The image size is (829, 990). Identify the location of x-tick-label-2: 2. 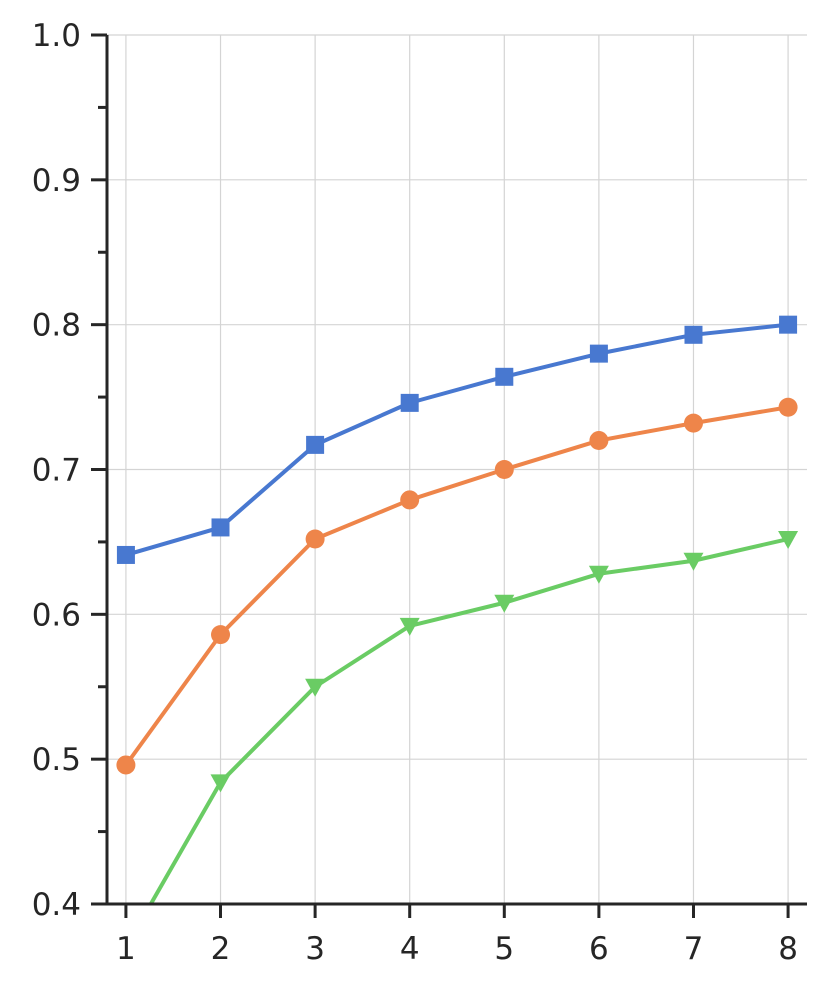
(221, 949).